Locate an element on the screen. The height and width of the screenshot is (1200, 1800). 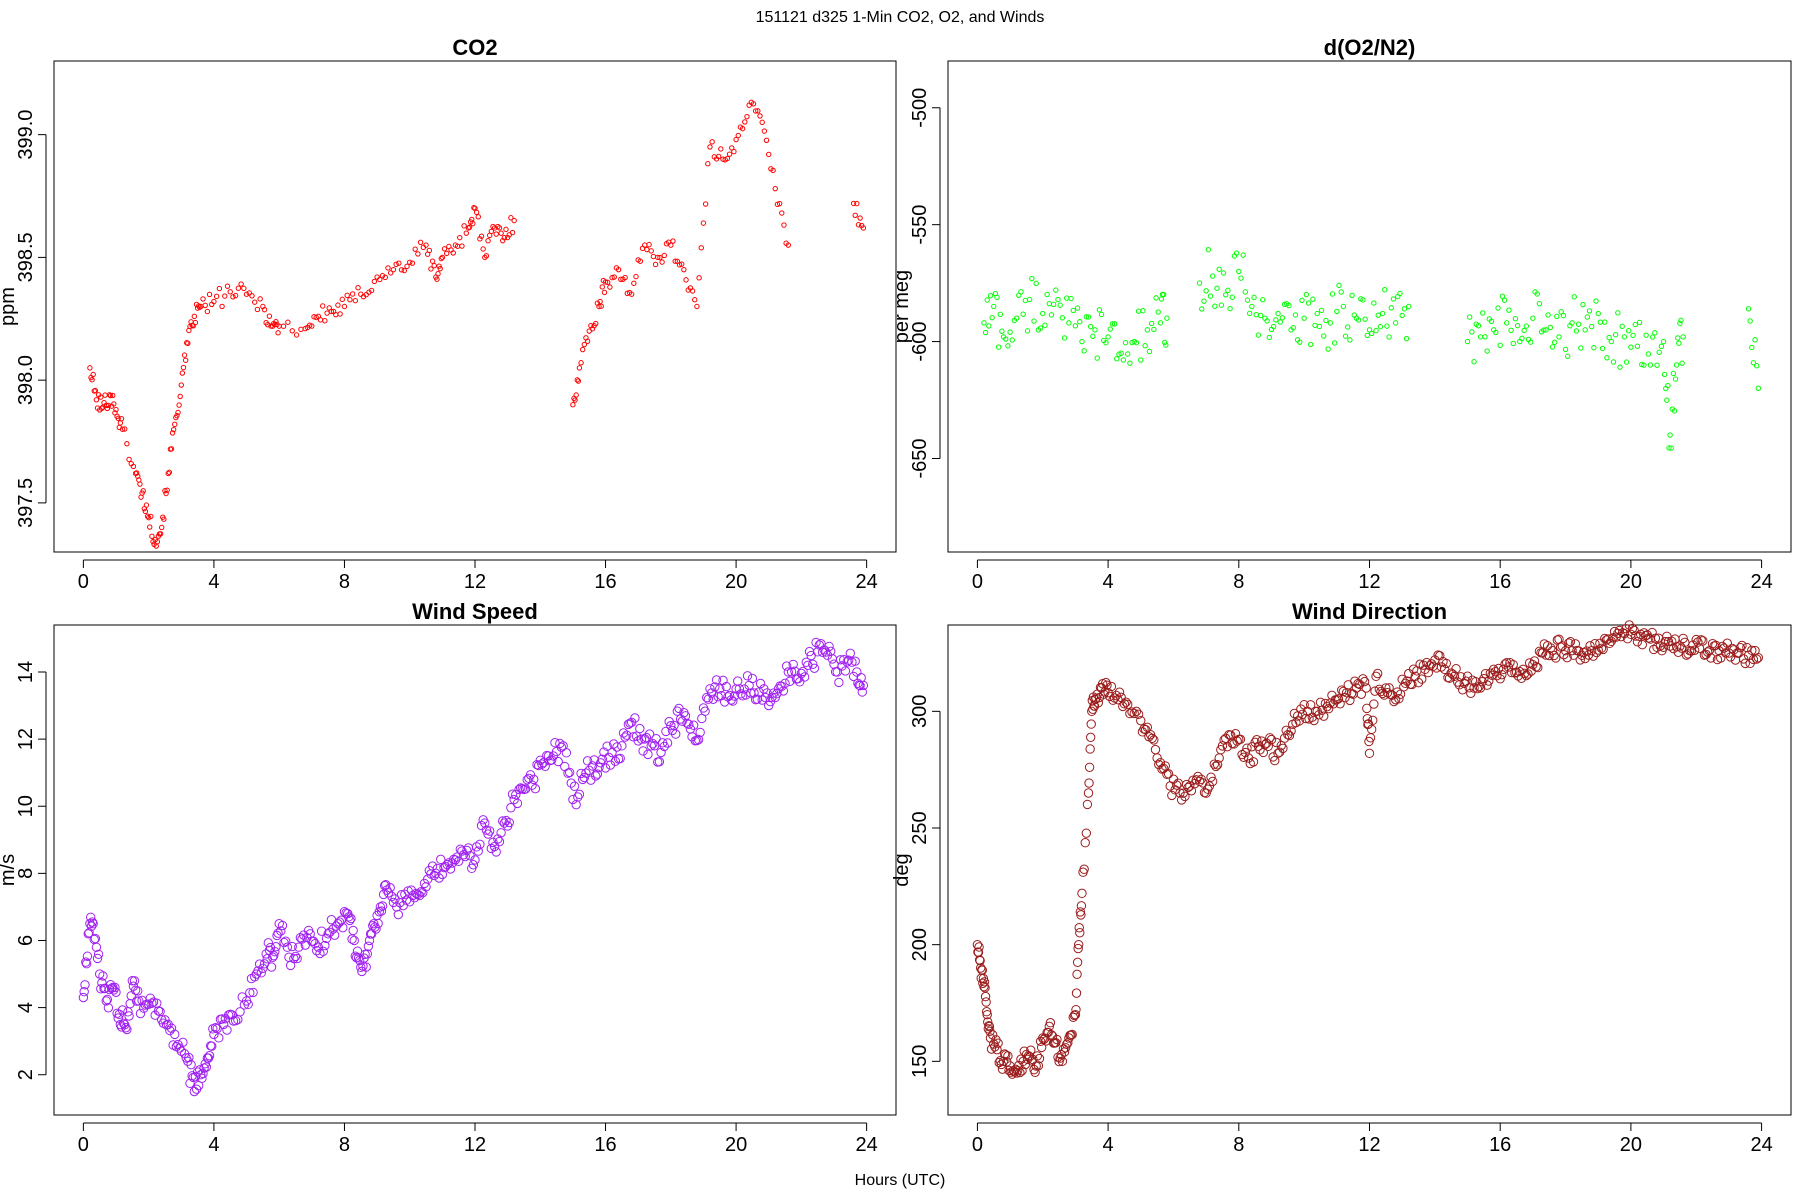
x-tick-label: 0 is located at coordinates (83, 1145).